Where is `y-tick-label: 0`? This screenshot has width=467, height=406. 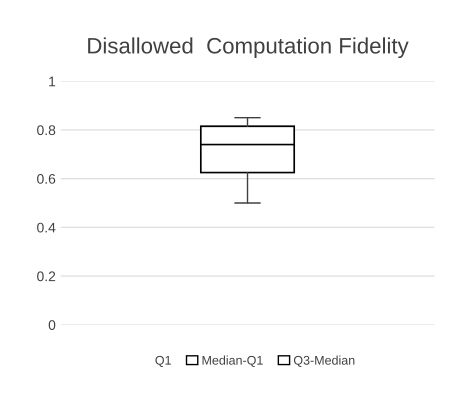 y-tick-label: 0 is located at coordinates (52, 325).